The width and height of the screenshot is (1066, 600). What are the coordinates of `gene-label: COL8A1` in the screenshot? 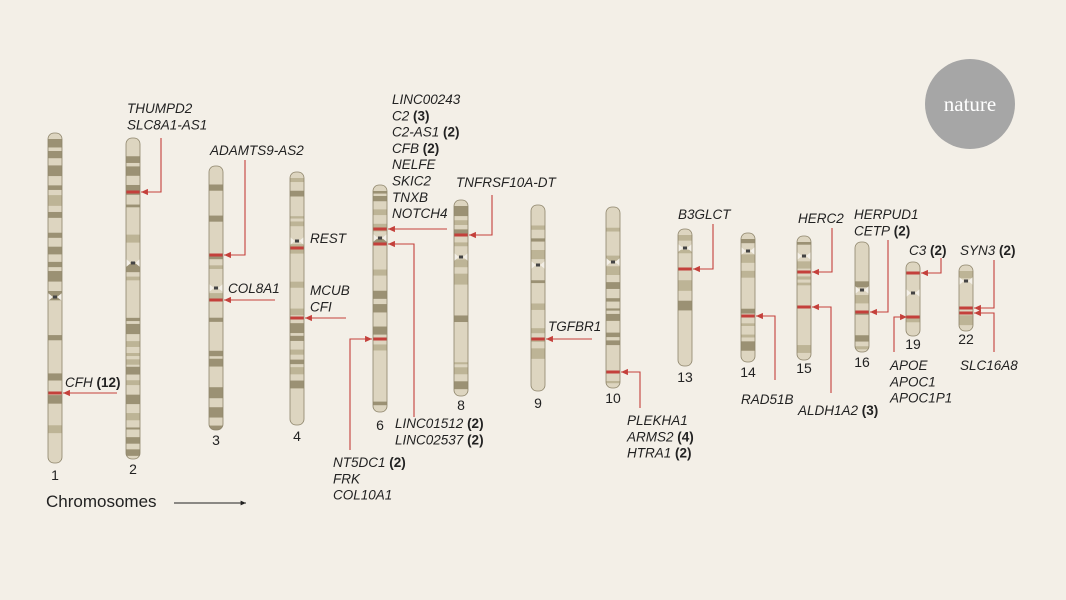 It's located at (254, 288).